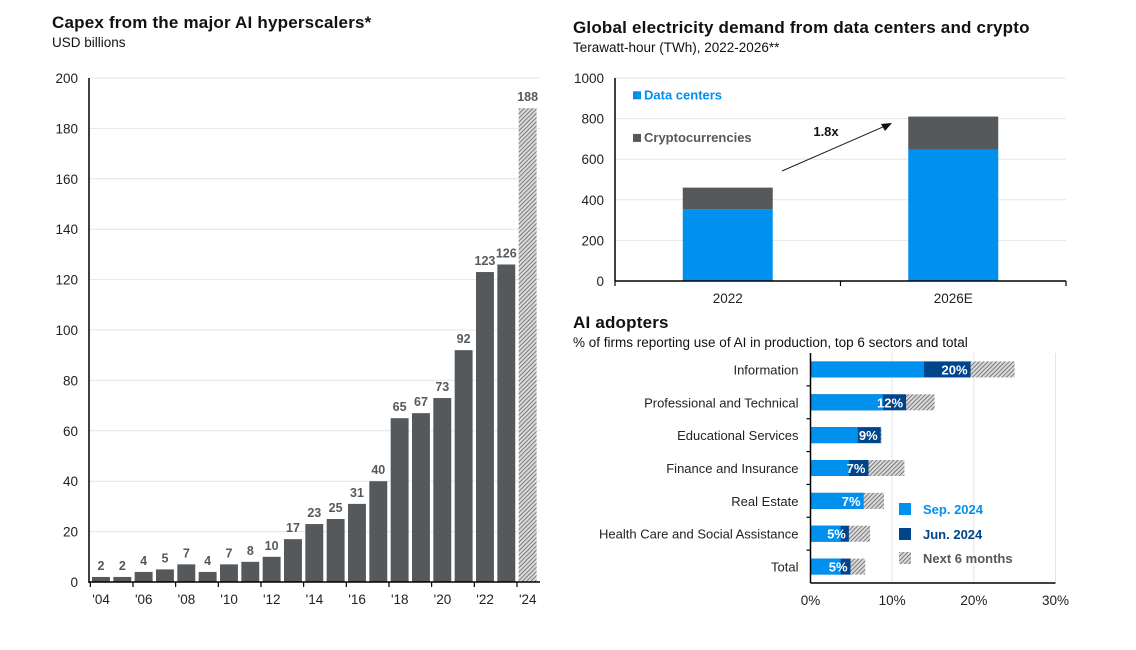  I want to click on y-tick-label: 800, so click(592, 119).